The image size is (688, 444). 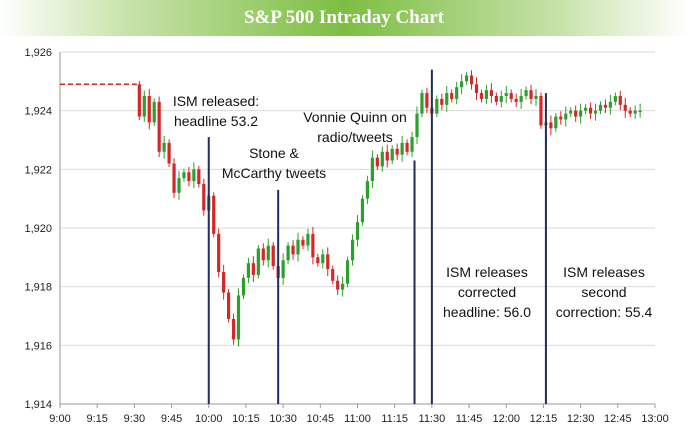 What do you see at coordinates (38, 170) in the screenshot?
I see `y-tick-label: 1,922` at bounding box center [38, 170].